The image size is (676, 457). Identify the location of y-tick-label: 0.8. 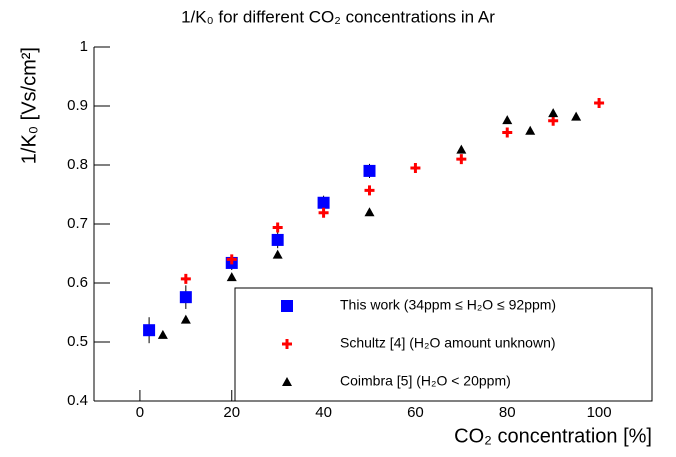
(77, 164).